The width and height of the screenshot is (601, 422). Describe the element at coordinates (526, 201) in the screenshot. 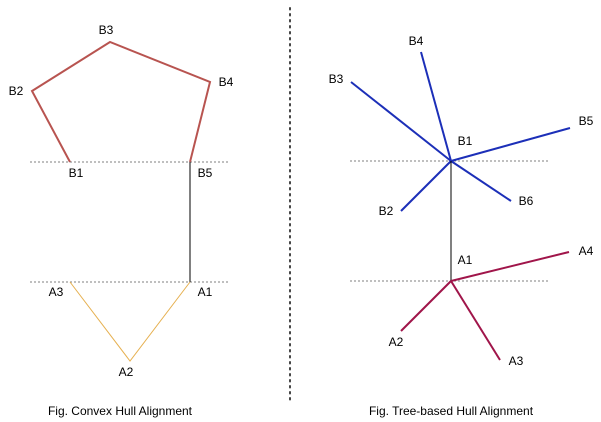

I see `right-label-b6: B6` at that location.